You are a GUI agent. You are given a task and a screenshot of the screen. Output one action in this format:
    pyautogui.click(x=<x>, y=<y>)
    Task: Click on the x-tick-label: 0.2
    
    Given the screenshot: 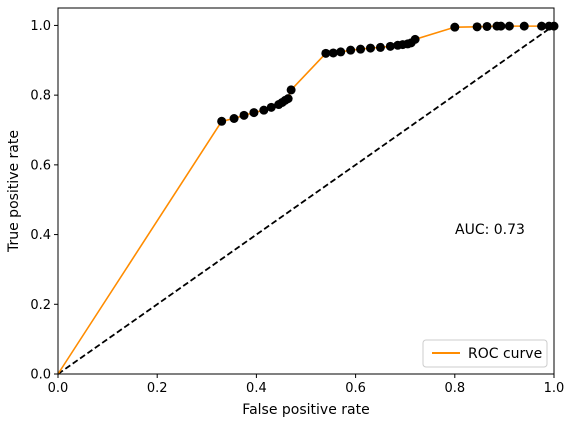 What is the action you would take?
    pyautogui.click(x=157, y=388)
    